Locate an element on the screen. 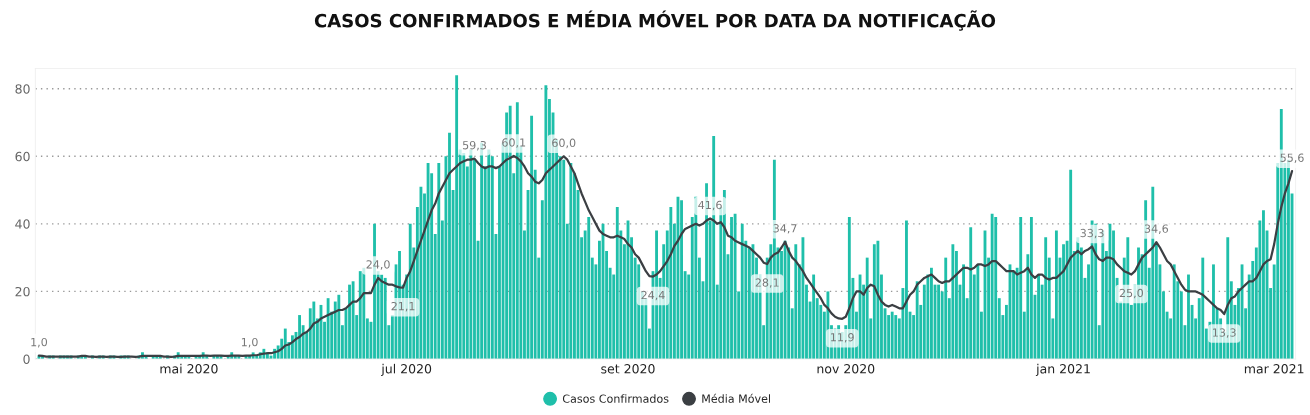  data-label: 59,3 is located at coordinates (474, 145).